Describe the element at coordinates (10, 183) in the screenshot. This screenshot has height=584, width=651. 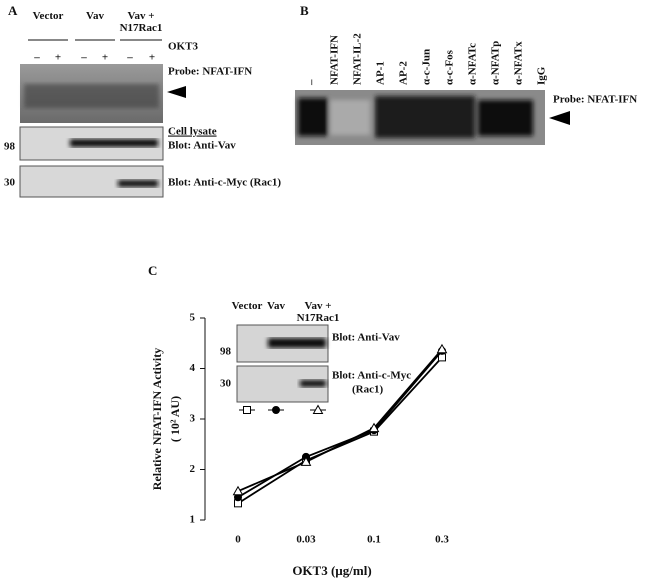
I see `mw-label: 30` at that location.